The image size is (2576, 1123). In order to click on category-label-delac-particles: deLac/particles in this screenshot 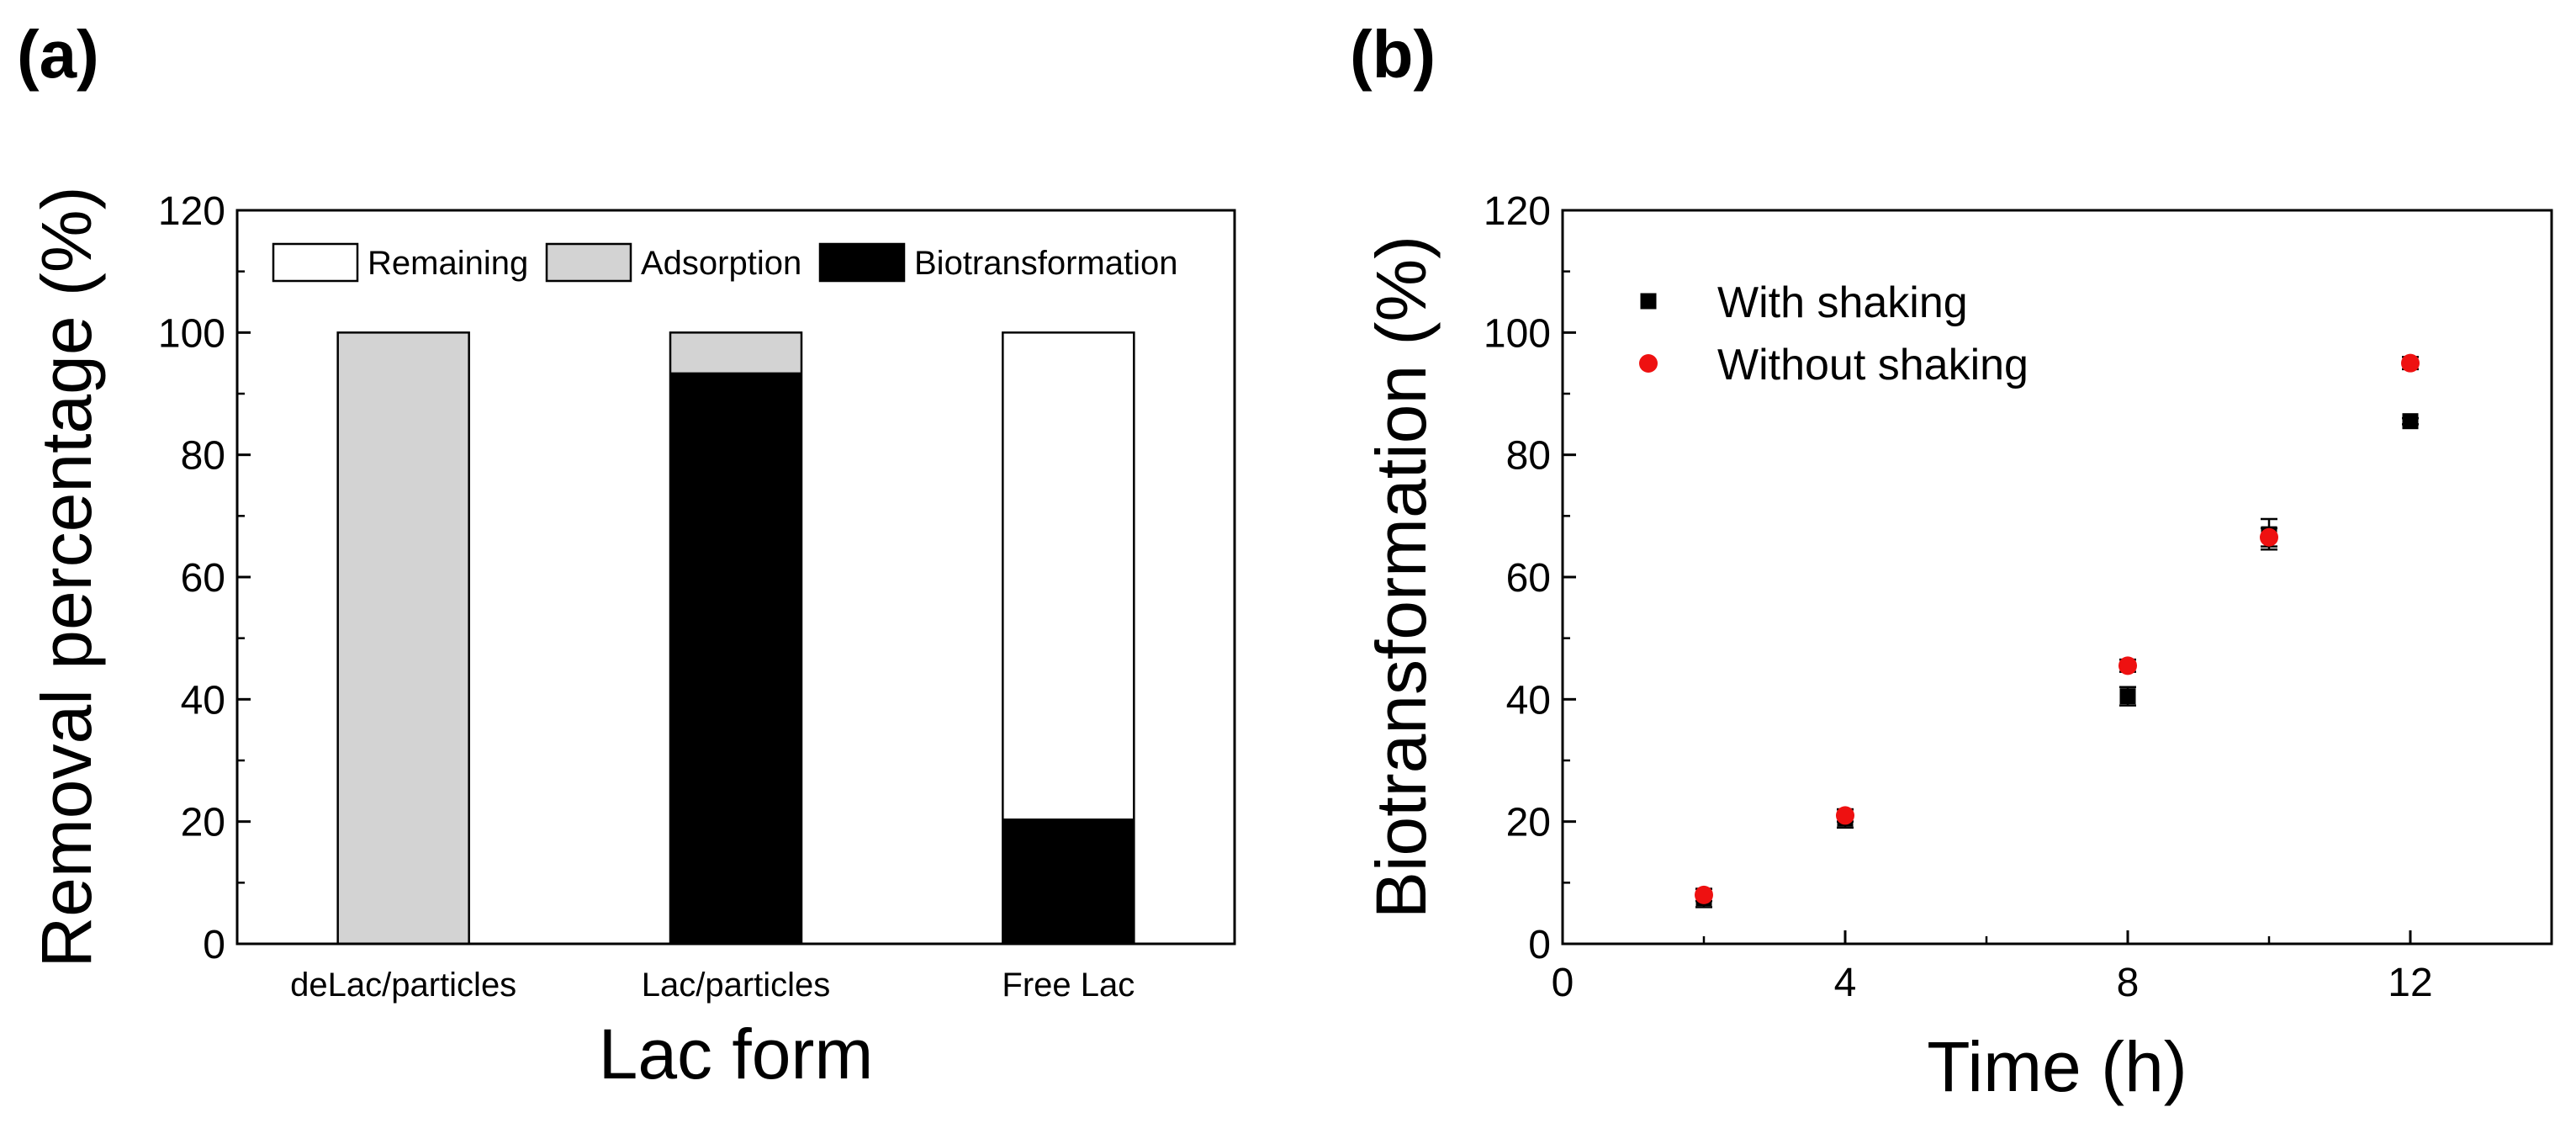, I will do `click(403, 985)`.